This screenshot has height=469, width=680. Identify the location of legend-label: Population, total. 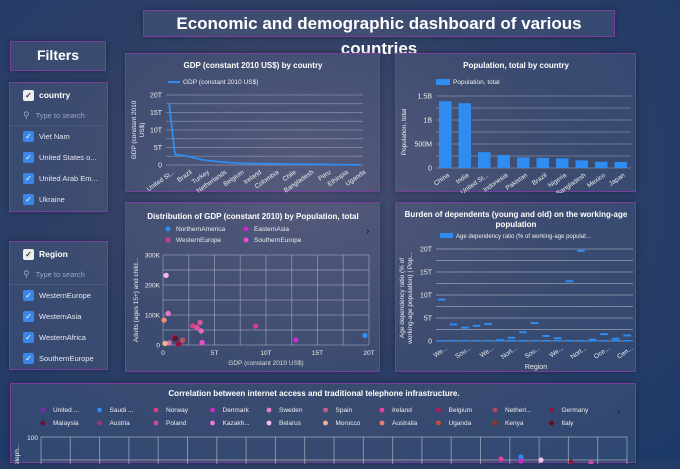
(476, 82).